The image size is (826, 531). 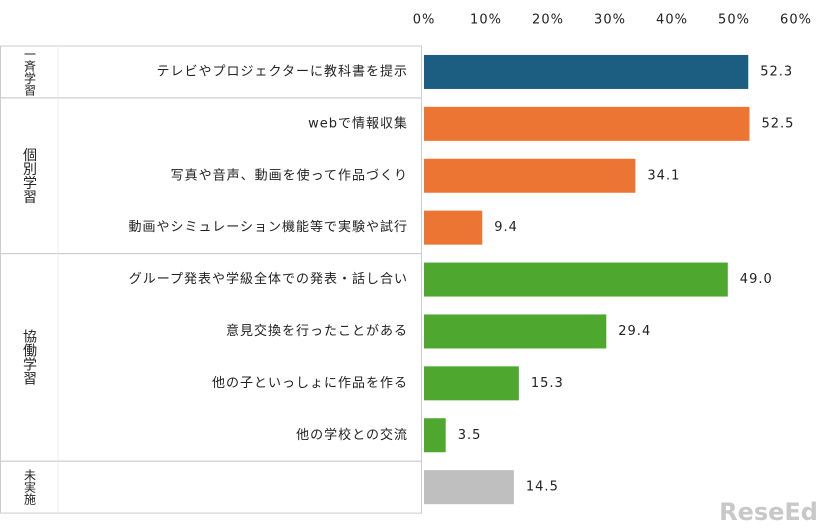 I want to click on group-label: 個別学習, so click(x=29, y=176).